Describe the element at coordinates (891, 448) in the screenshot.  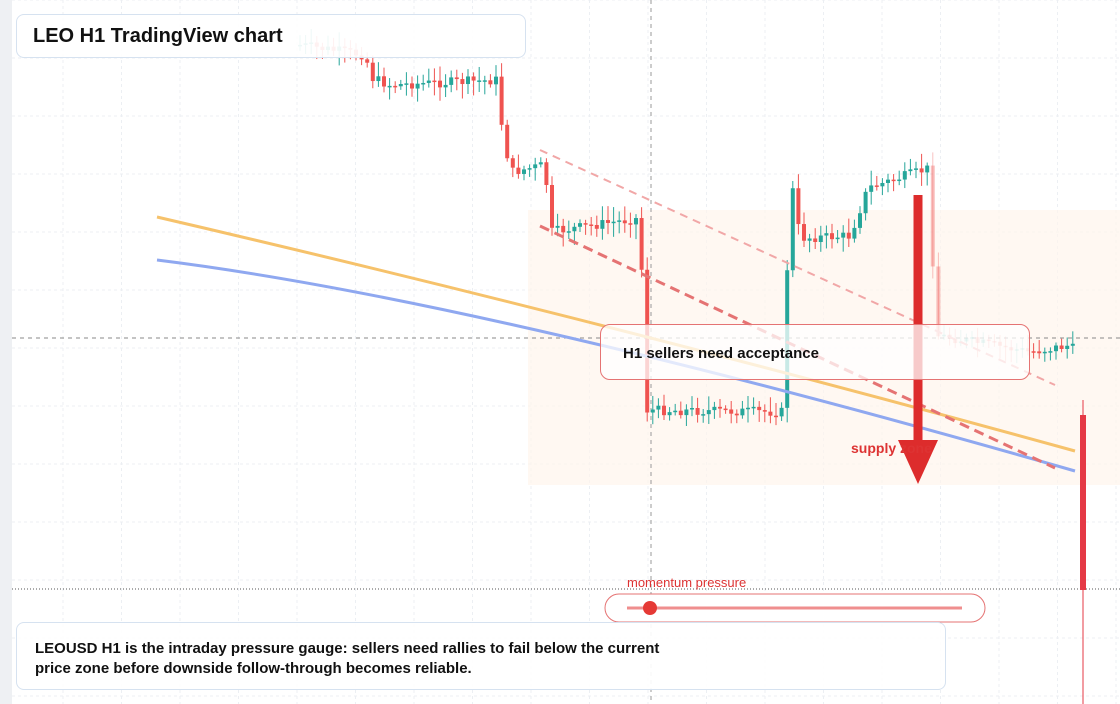
I see `zone-label: supply zone` at that location.